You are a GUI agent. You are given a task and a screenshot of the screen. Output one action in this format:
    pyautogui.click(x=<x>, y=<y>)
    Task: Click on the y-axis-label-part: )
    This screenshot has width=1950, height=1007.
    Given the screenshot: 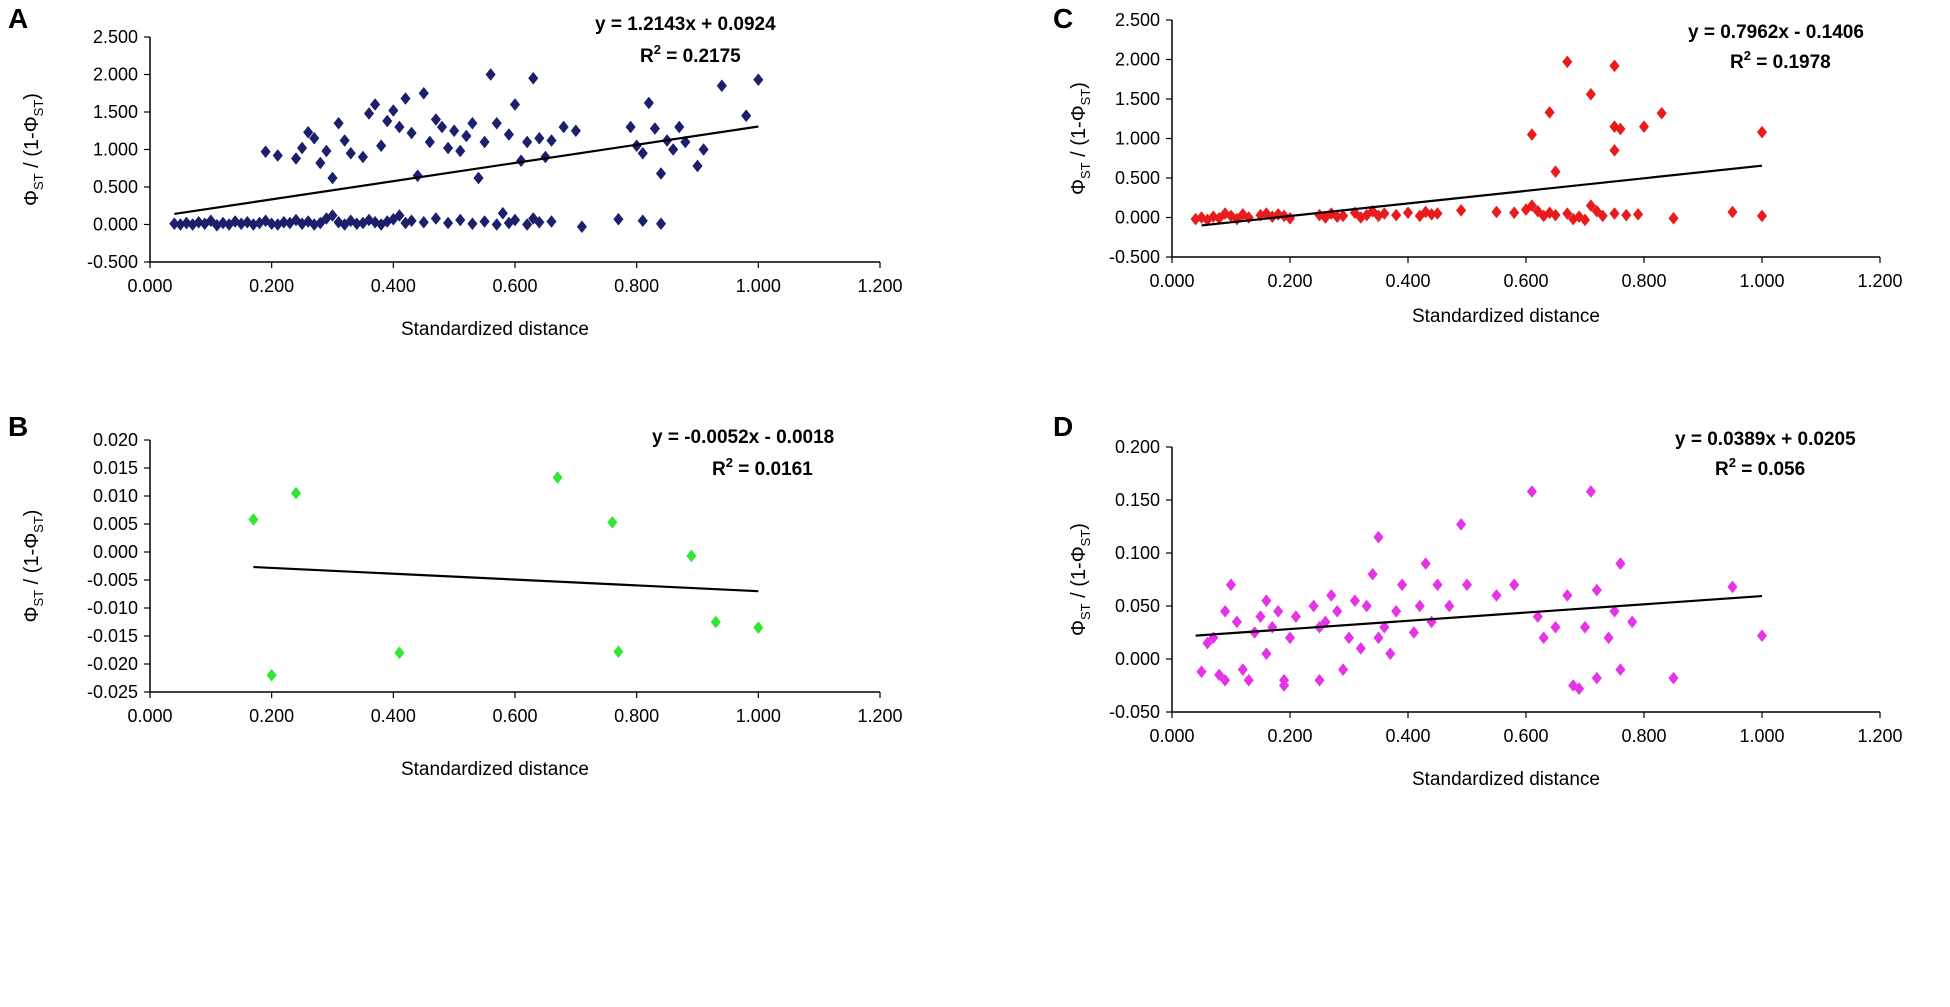 What is the action you would take?
    pyautogui.click(x=1079, y=85)
    